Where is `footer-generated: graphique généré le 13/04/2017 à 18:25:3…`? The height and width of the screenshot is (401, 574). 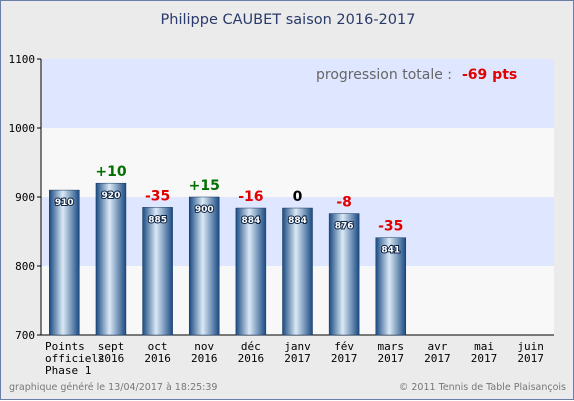
footer-generated: graphique généré le 13/04/2017 à 18:25:3… is located at coordinates (113, 387).